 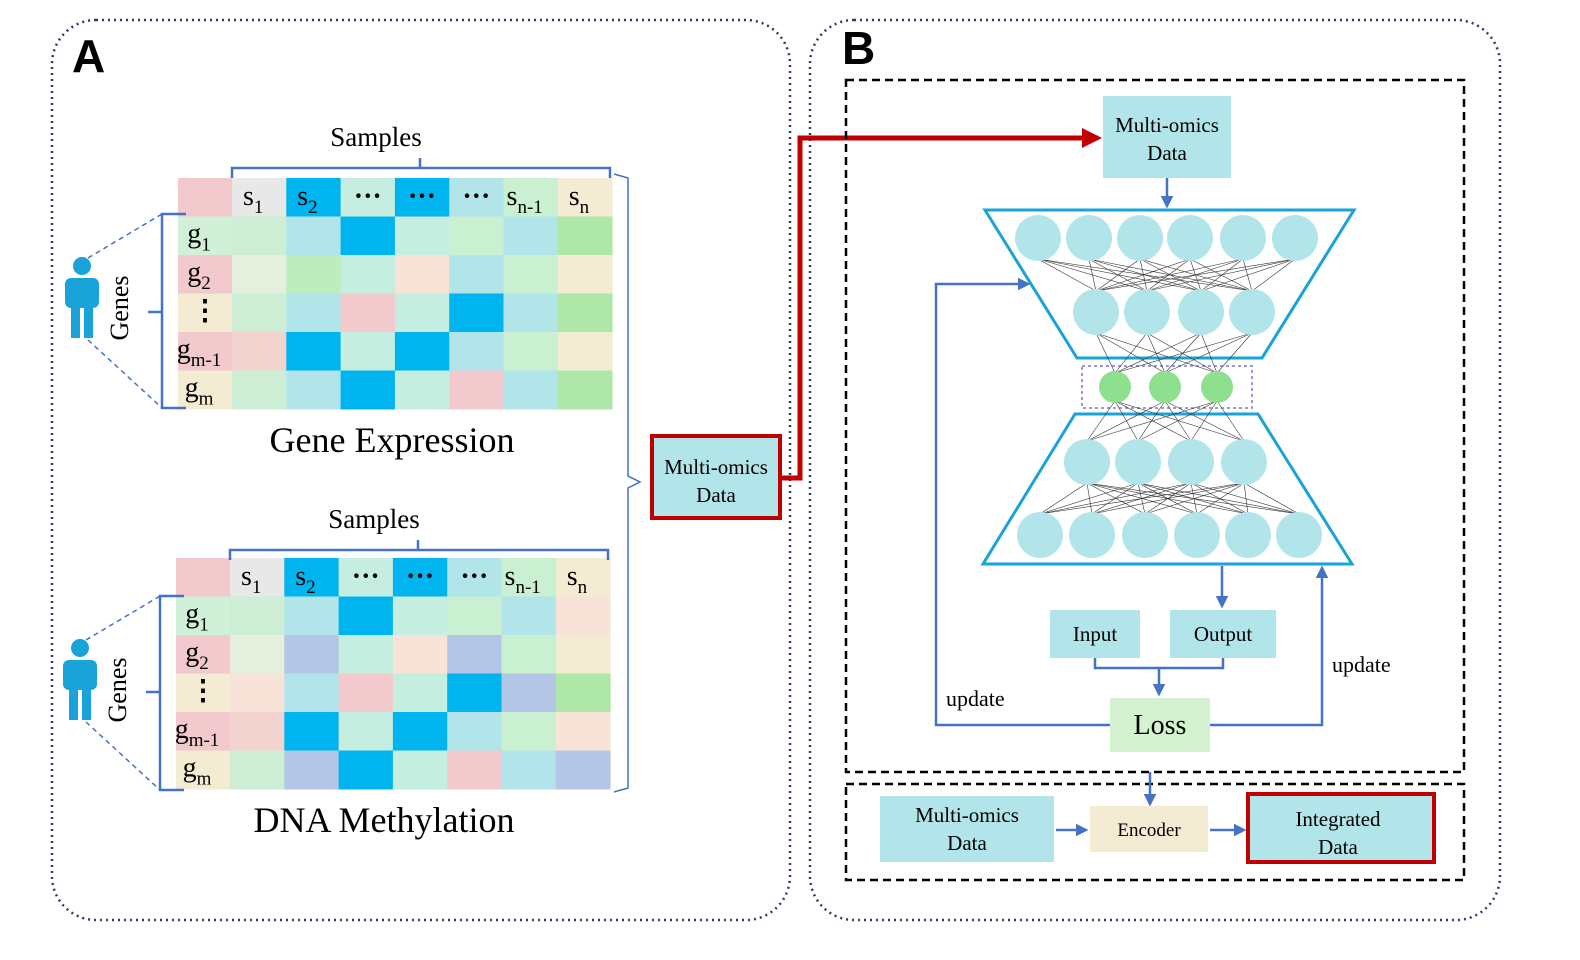 What do you see at coordinates (88, 56) in the screenshot?
I see `panel-a-label: A` at bounding box center [88, 56].